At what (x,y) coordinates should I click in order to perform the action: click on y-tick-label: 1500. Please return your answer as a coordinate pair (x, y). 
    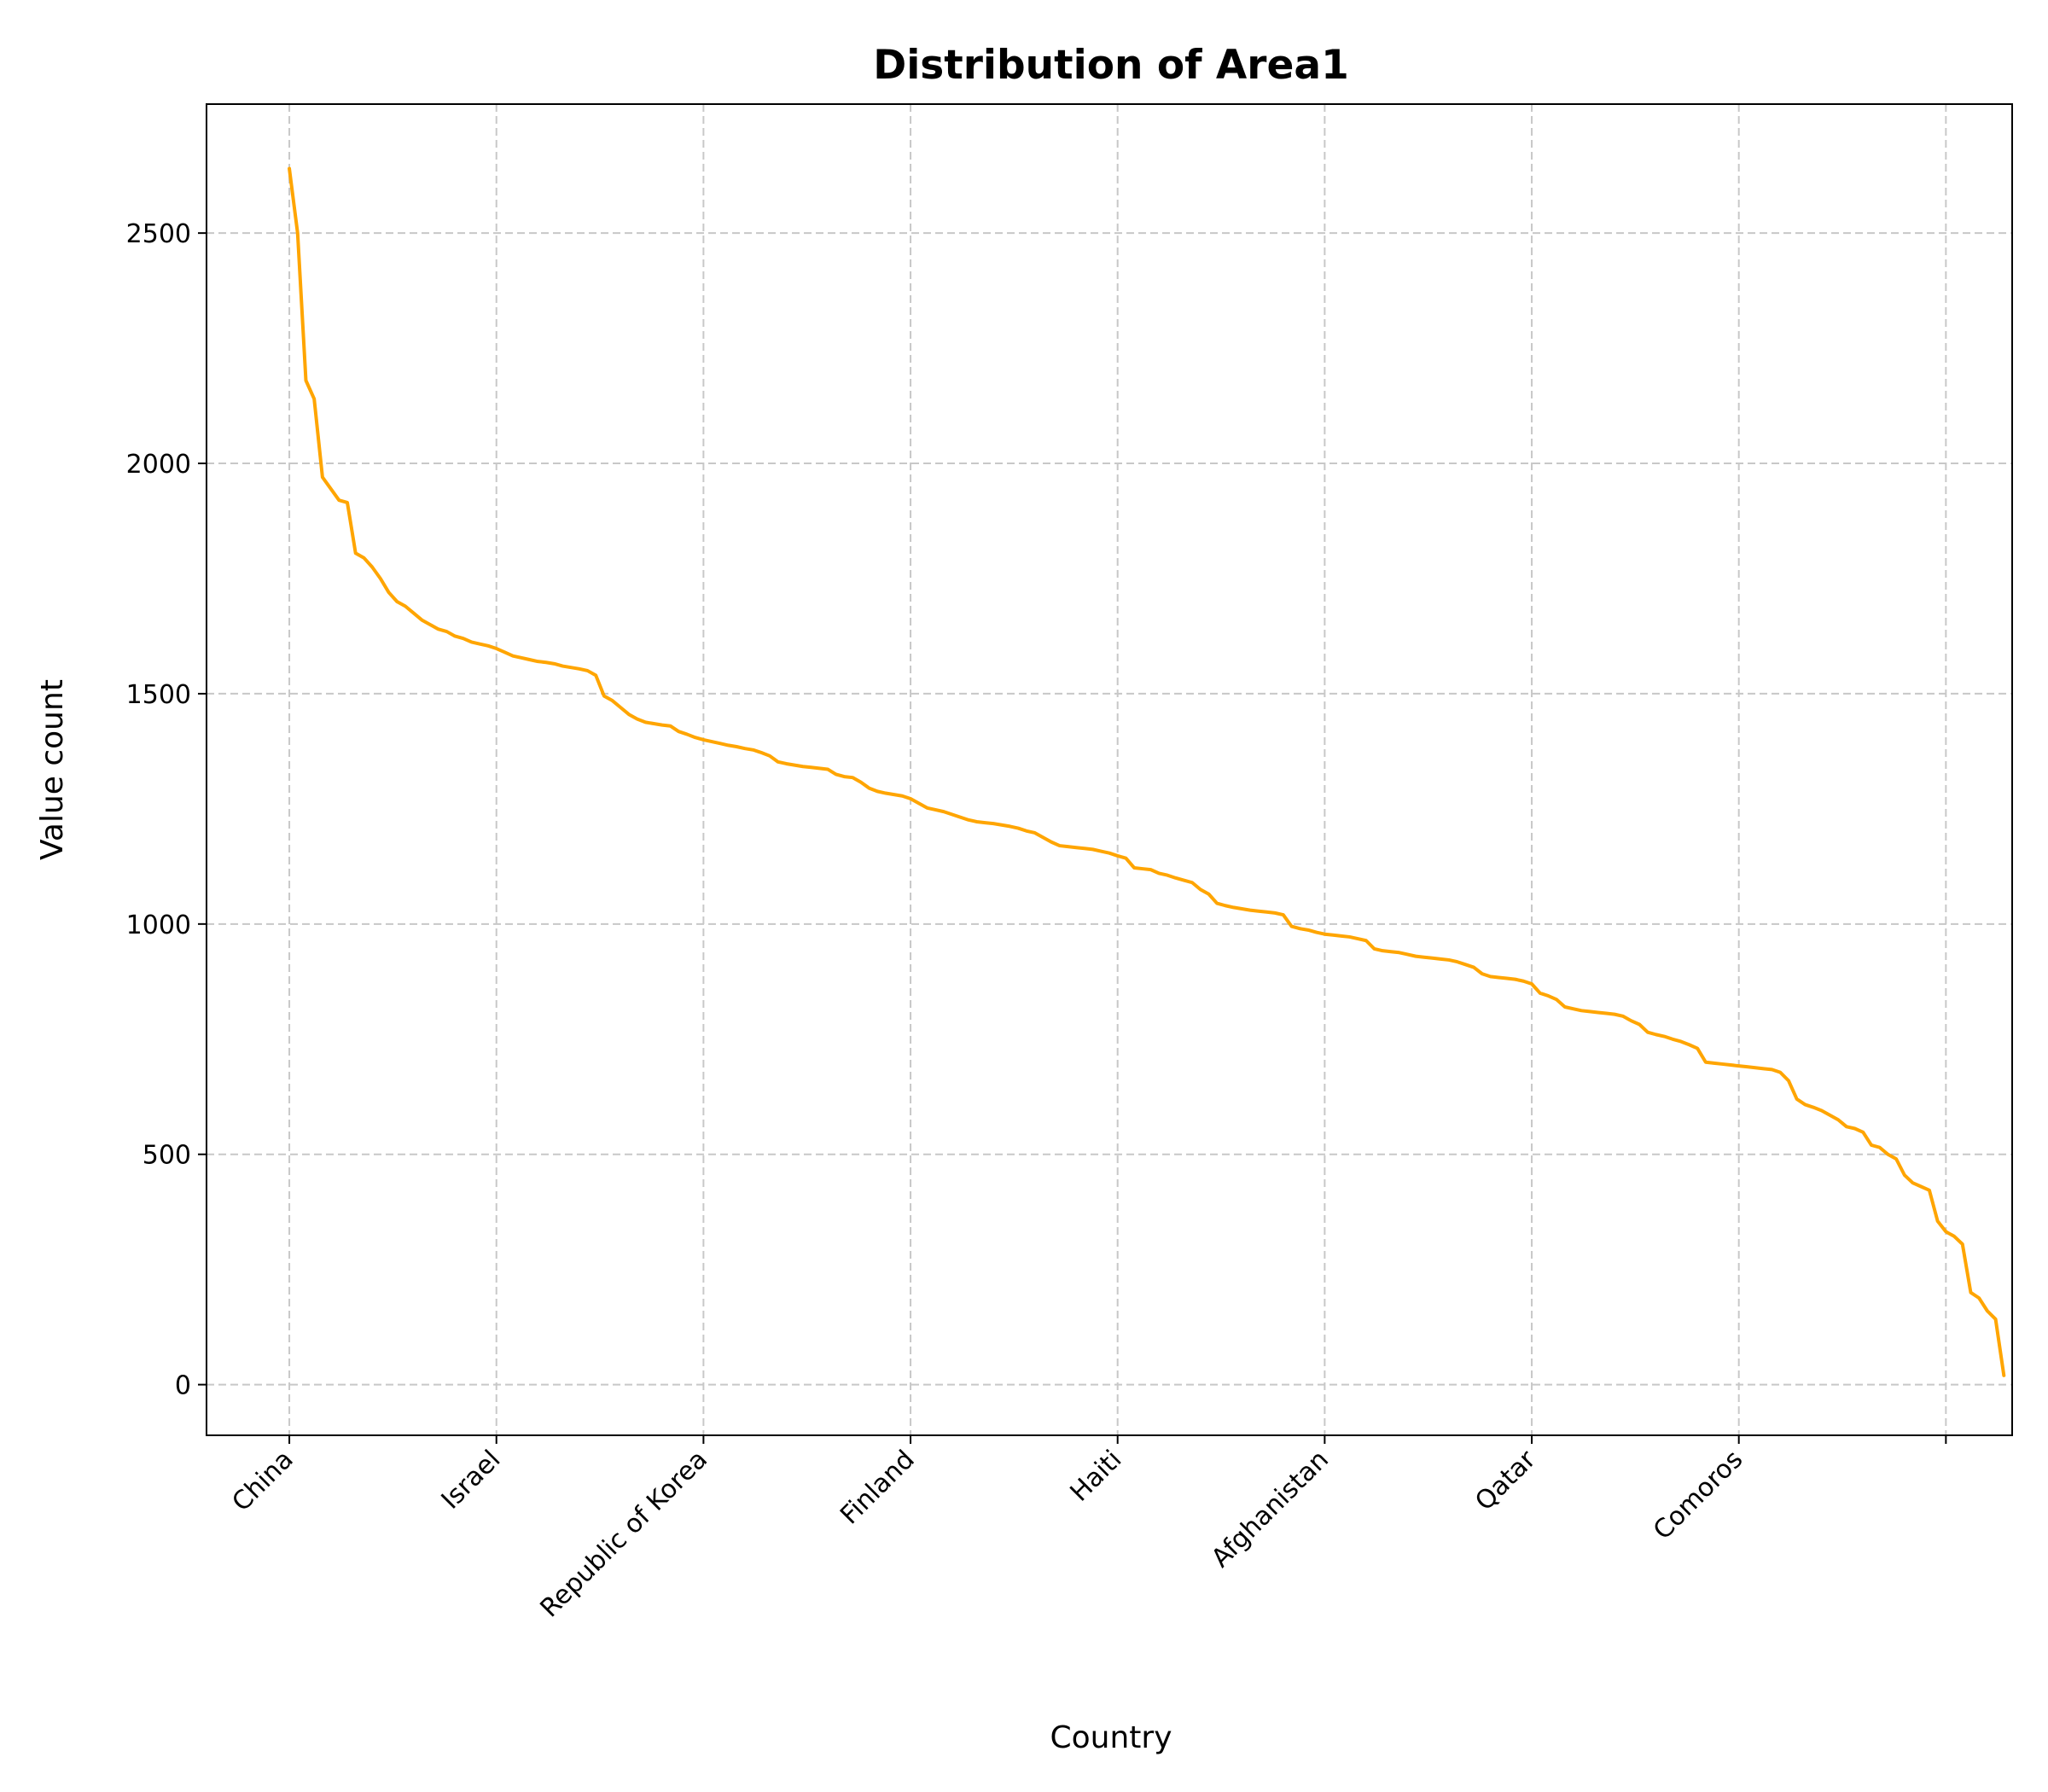
    Looking at the image, I should click on (158, 695).